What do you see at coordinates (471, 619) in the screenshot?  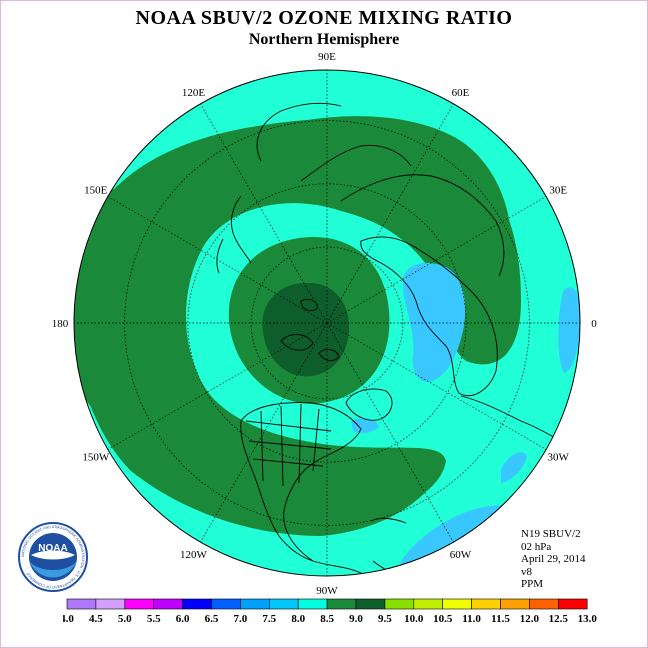 I see `color-scale-label: 11.0` at bounding box center [471, 619].